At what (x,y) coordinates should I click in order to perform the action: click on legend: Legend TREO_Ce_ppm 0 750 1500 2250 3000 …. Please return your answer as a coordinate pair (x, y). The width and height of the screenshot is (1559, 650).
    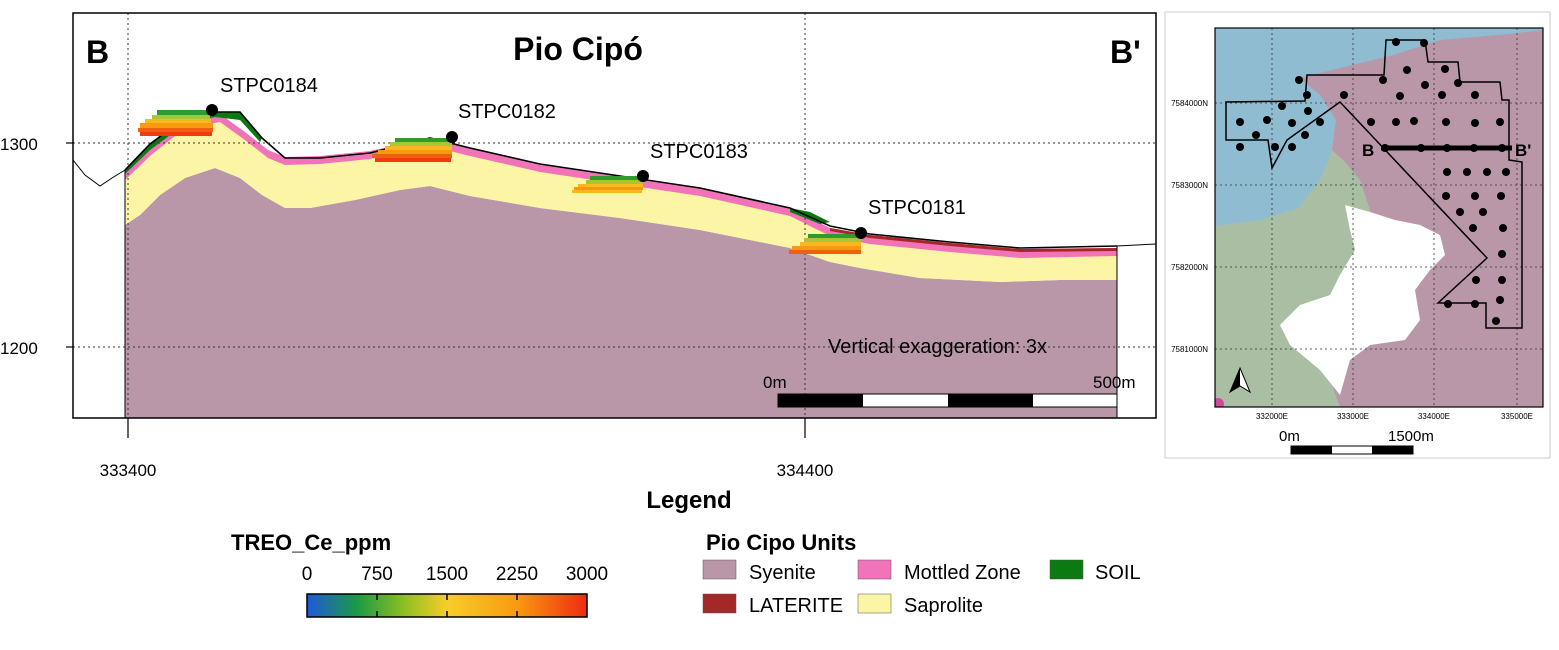
    Looking at the image, I should click on (686, 552).